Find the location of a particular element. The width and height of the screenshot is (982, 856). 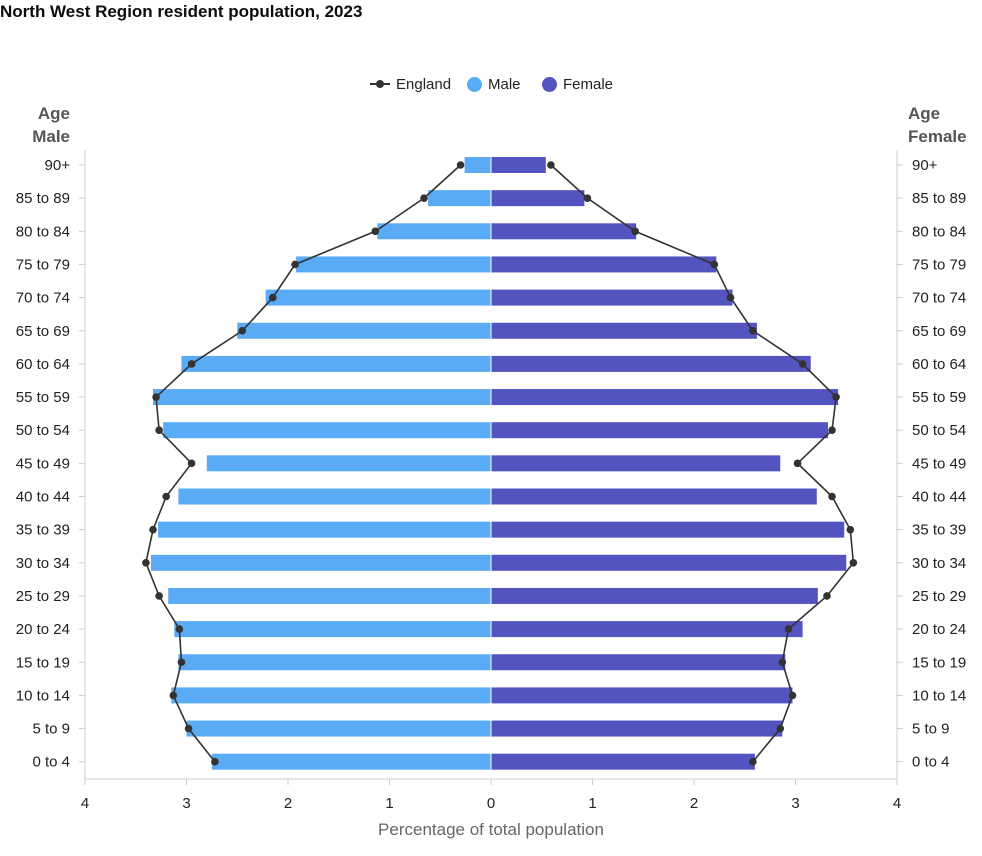

left-category-label: 90+ is located at coordinates (58, 165).